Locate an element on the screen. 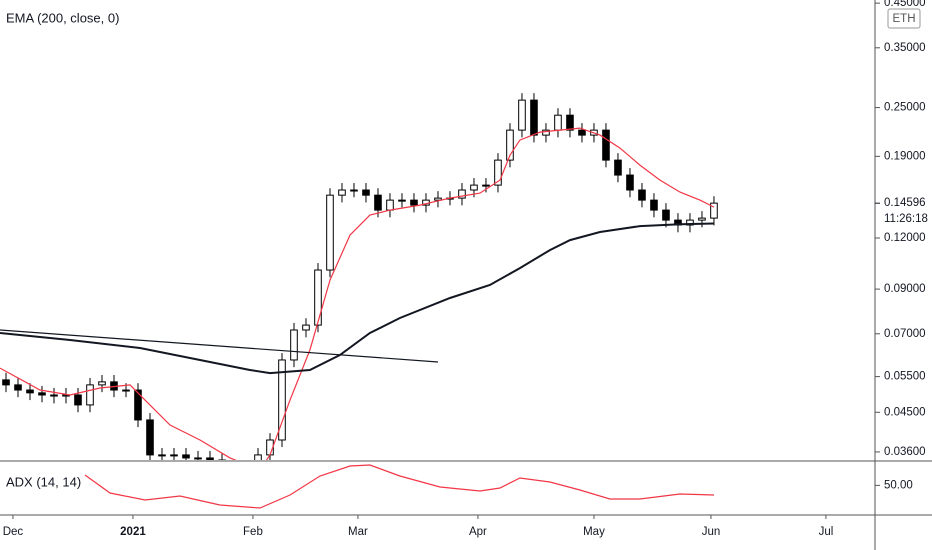 The width and height of the screenshot is (932, 550). y-tick-label: 0.19000 is located at coordinates (905, 156).